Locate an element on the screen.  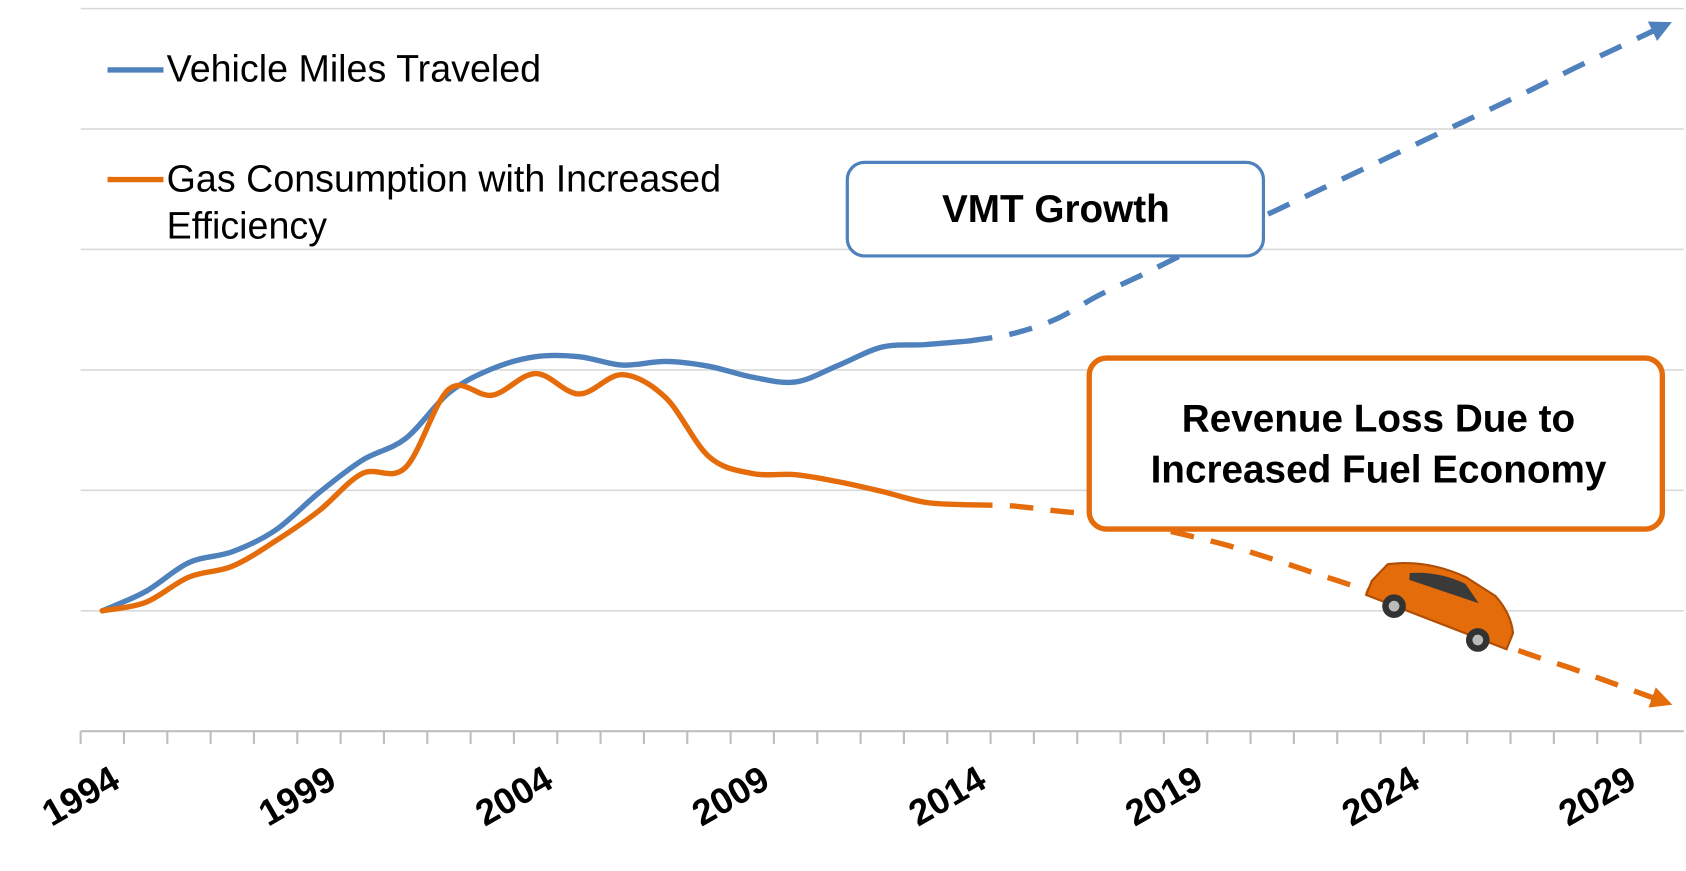
x-tick-label: 2004 is located at coordinates (513, 795).